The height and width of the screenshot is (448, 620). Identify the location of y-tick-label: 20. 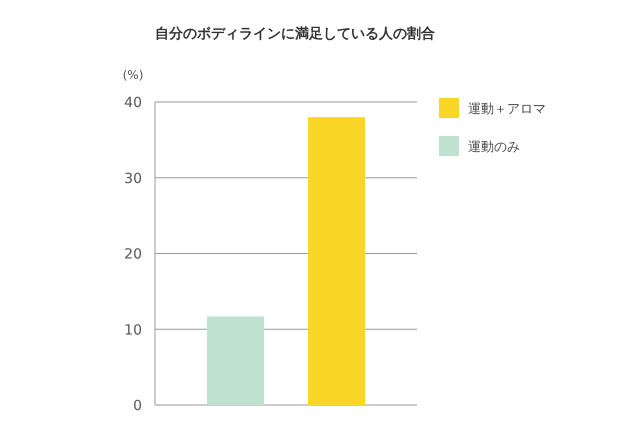
(133, 254).